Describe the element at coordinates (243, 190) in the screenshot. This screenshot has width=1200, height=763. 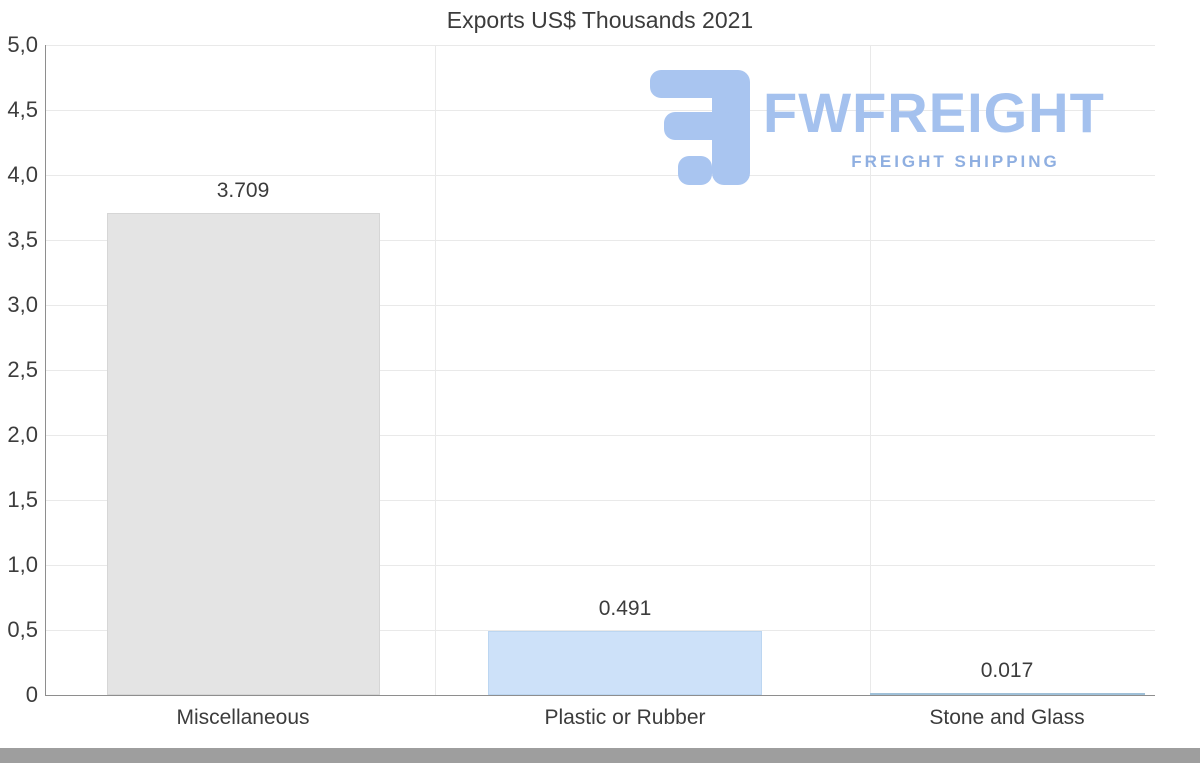
I see `bar-value-label-miscellaneous: 3.709` at that location.